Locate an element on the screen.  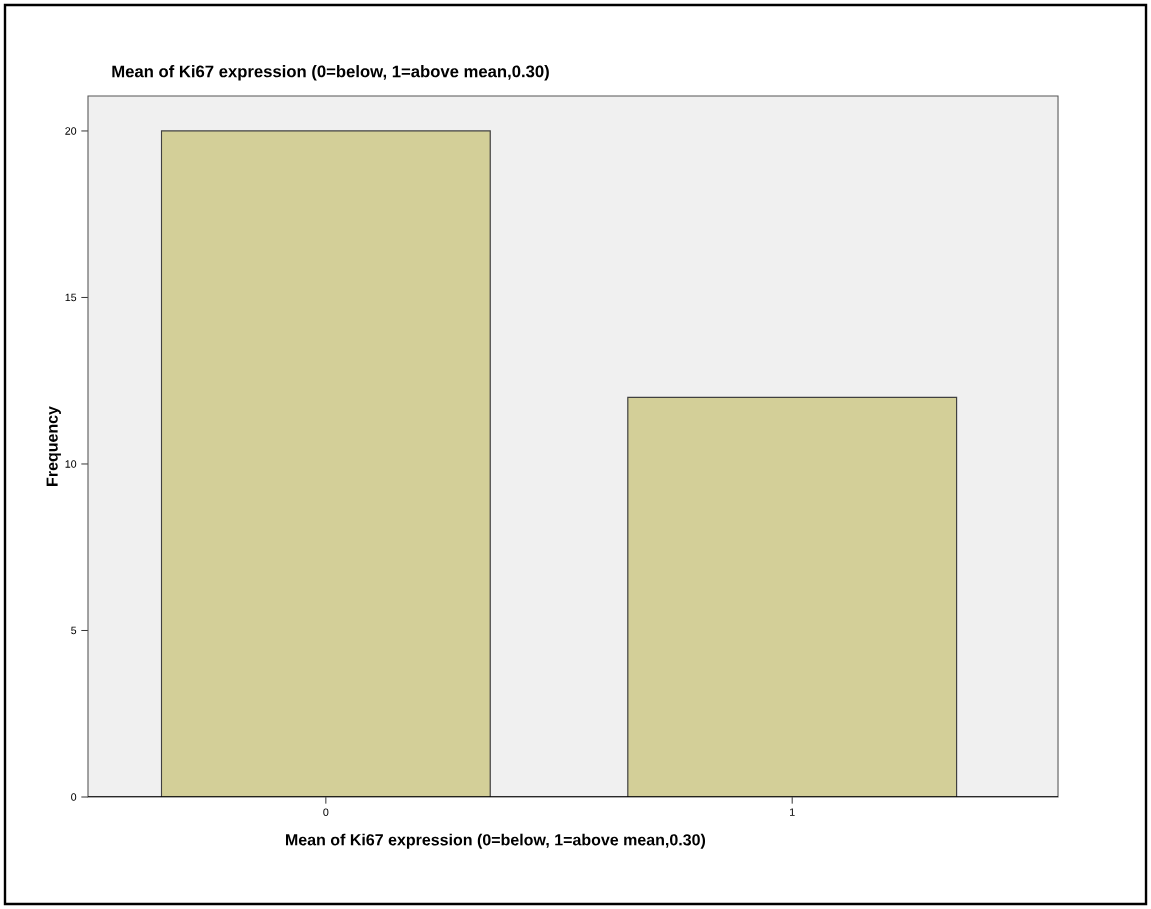
y-tick-label: 10 is located at coordinates (71, 464).